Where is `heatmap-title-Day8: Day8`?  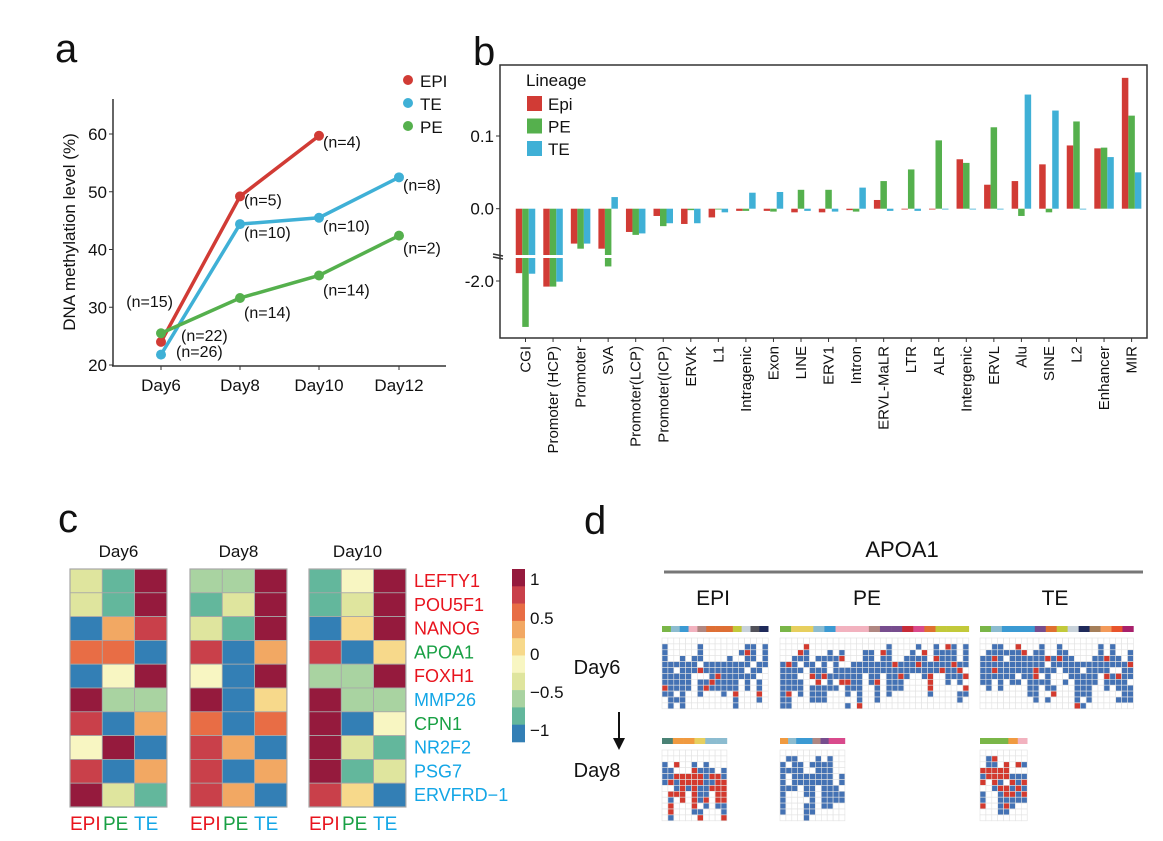 heatmap-title-Day8: Day8 is located at coordinates (239, 551).